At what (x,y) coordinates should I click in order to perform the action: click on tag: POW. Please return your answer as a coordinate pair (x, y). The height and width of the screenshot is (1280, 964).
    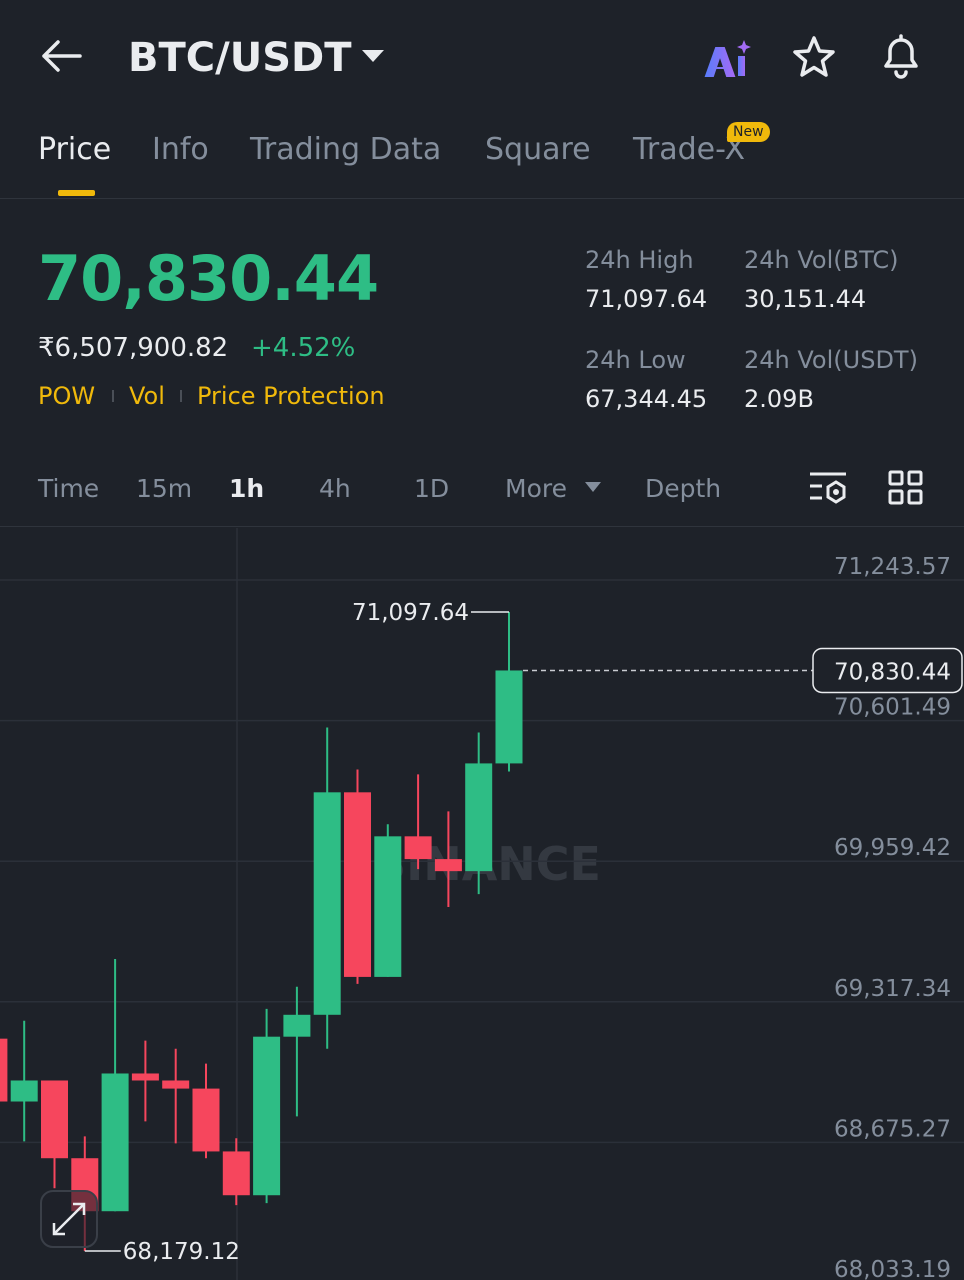
    Looking at the image, I should click on (67, 396).